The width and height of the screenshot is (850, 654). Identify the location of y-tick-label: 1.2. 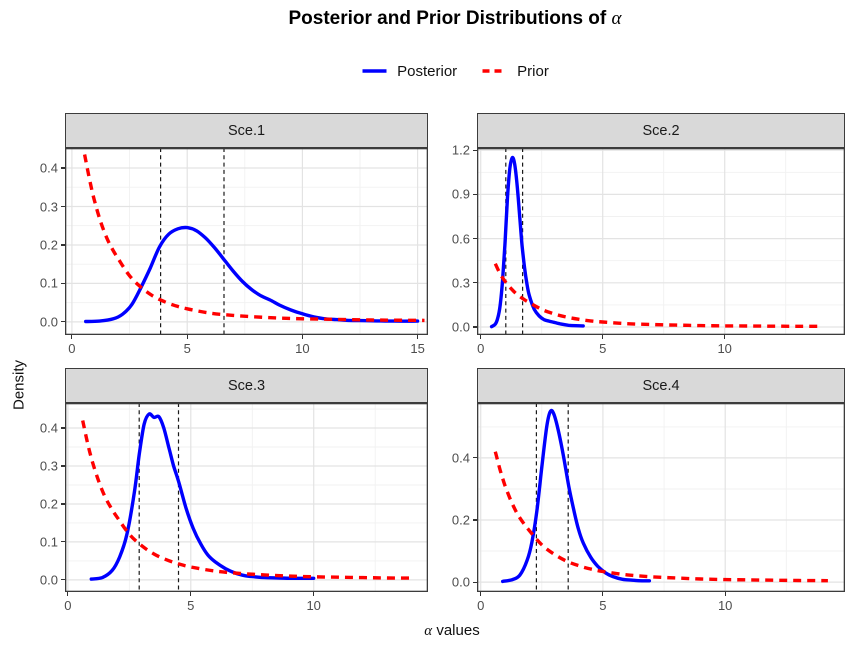
(460, 150).